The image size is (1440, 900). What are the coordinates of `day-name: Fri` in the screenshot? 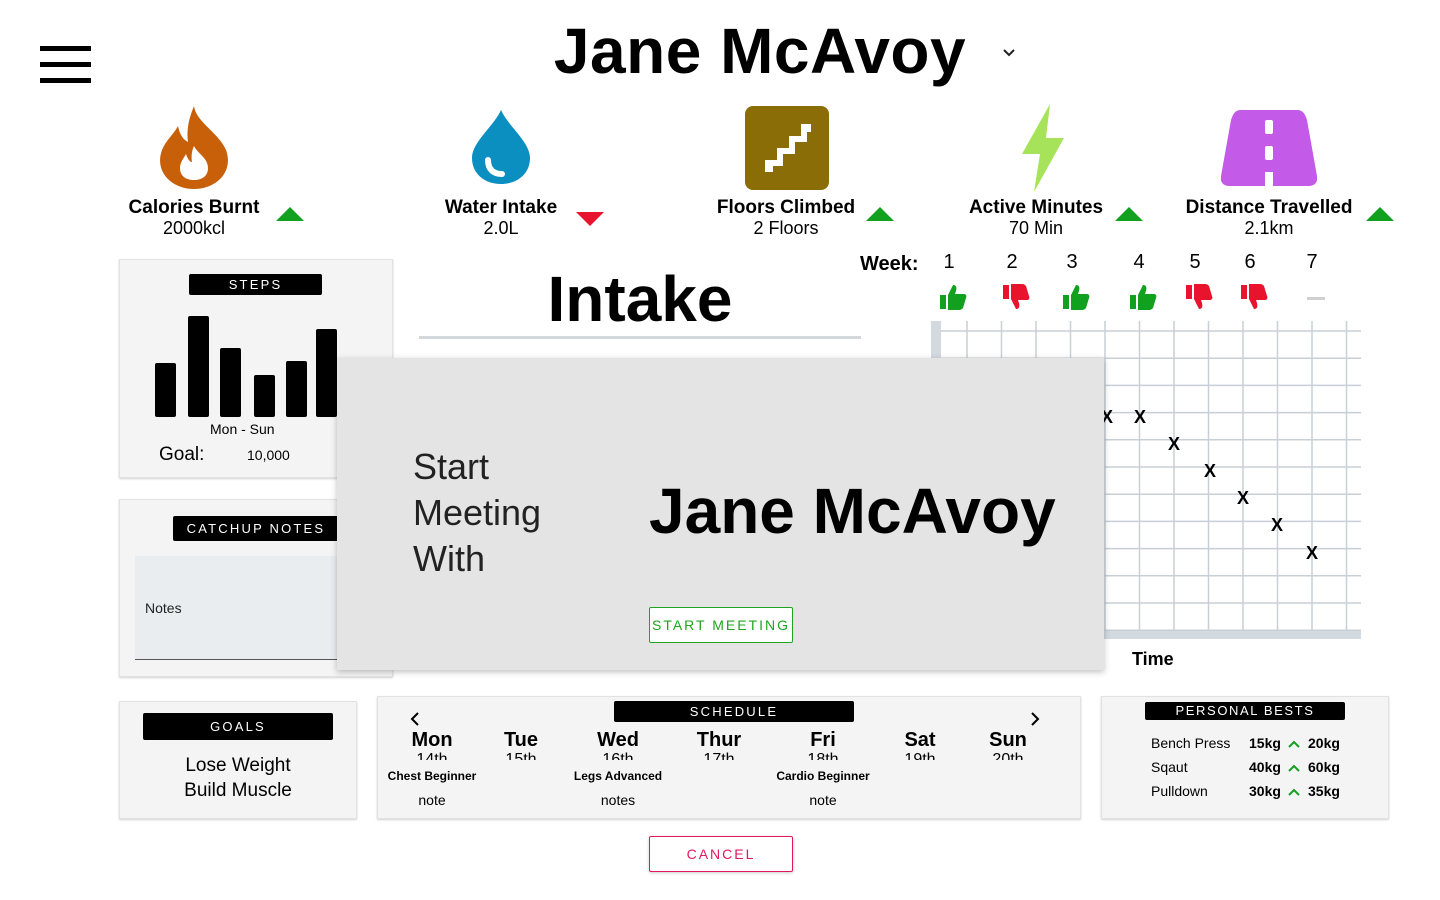 It's located at (823, 740).